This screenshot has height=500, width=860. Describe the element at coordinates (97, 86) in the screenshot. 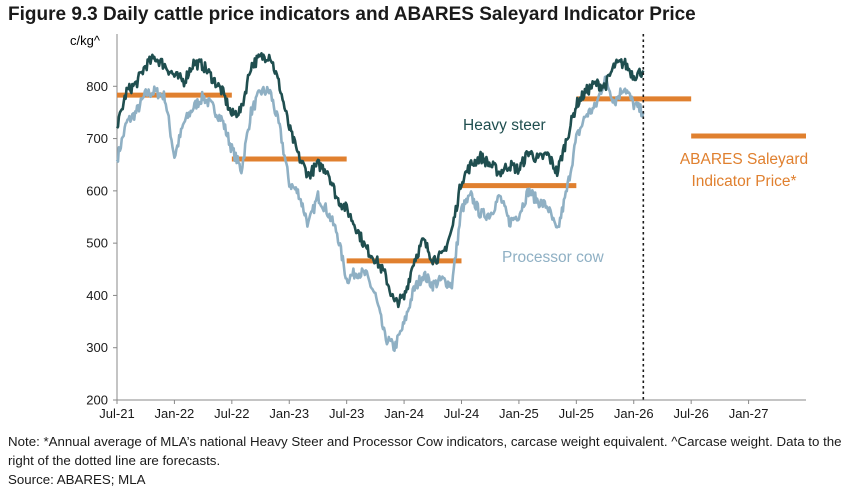

I see `y-tick-label: 800` at that location.